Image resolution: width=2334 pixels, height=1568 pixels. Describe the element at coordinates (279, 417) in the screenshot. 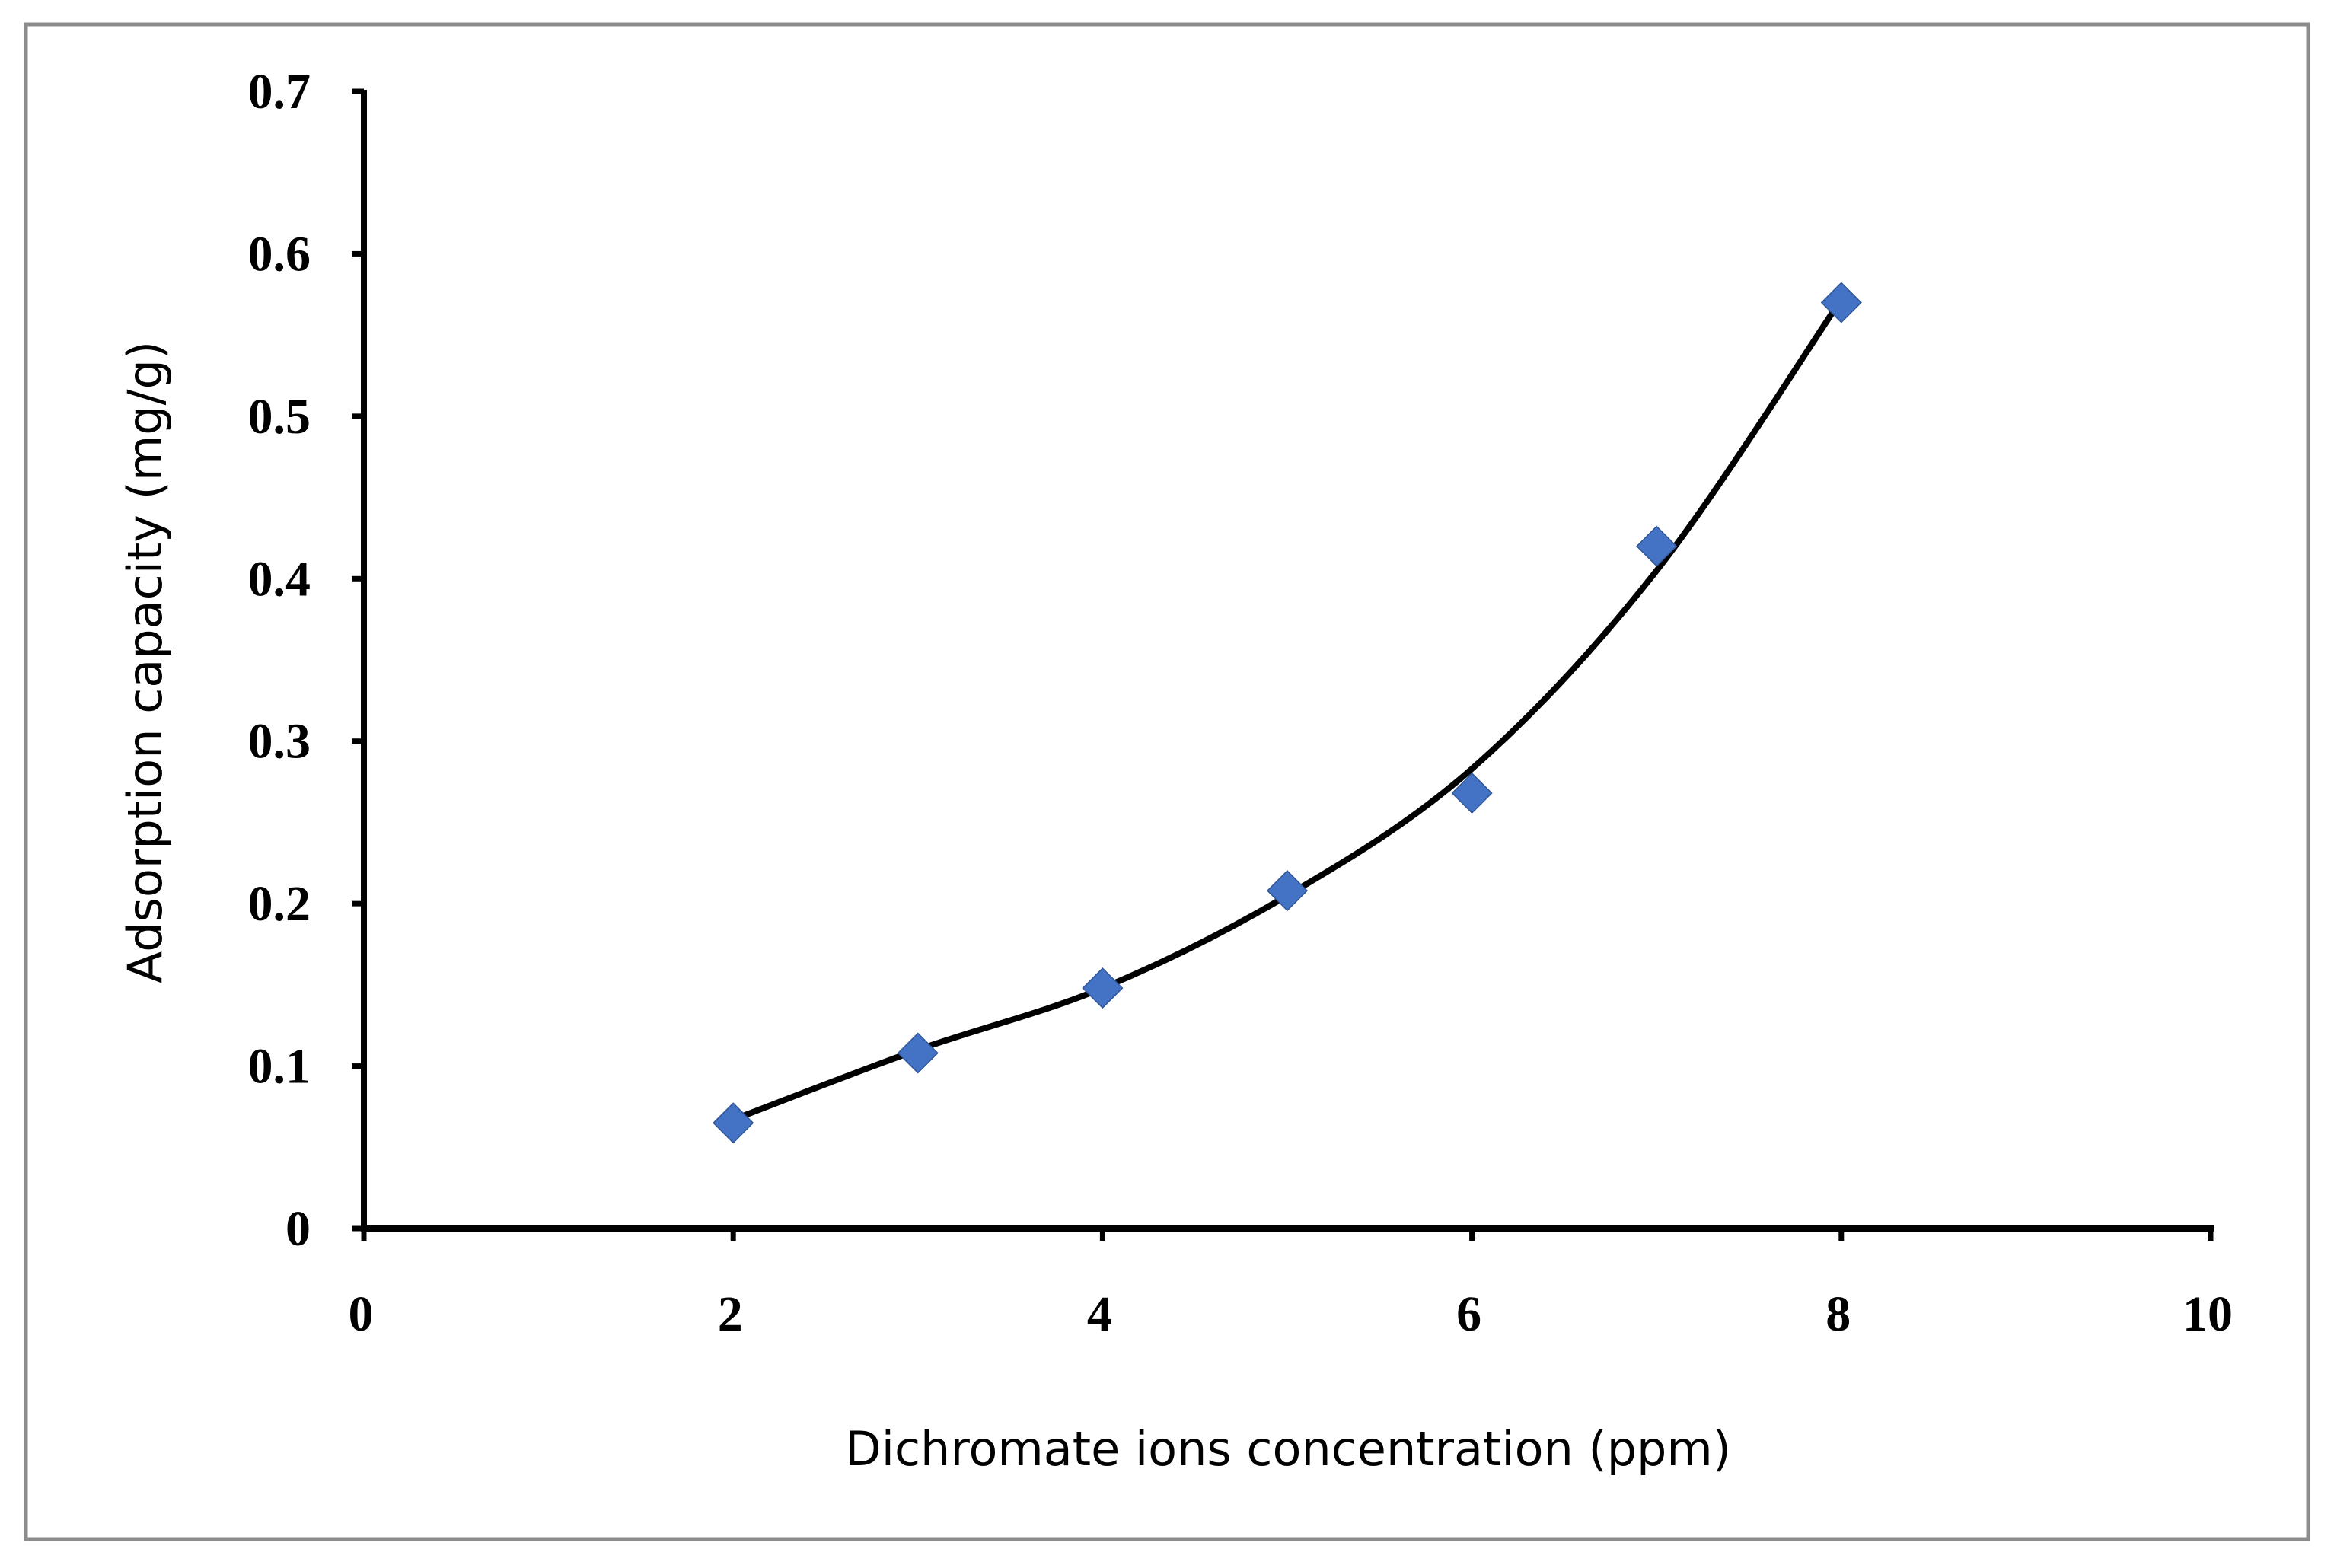

I see `y-tick-label: 0.5` at that location.